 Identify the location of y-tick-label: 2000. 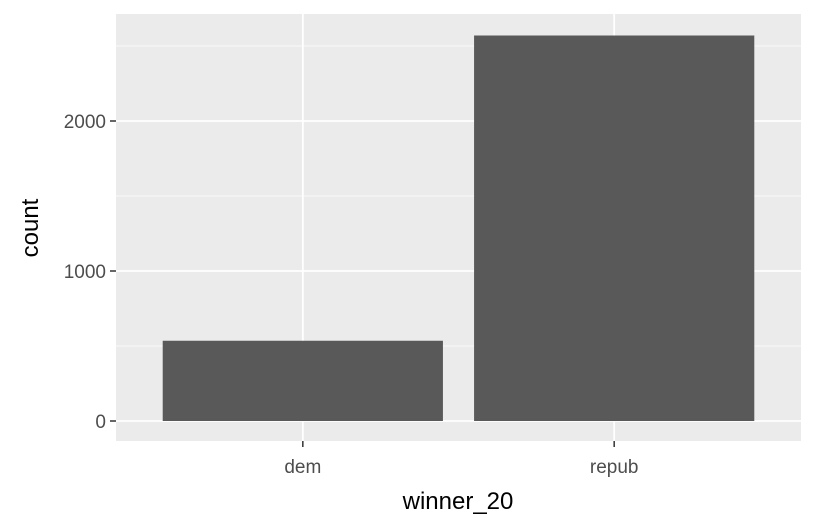
(85, 122).